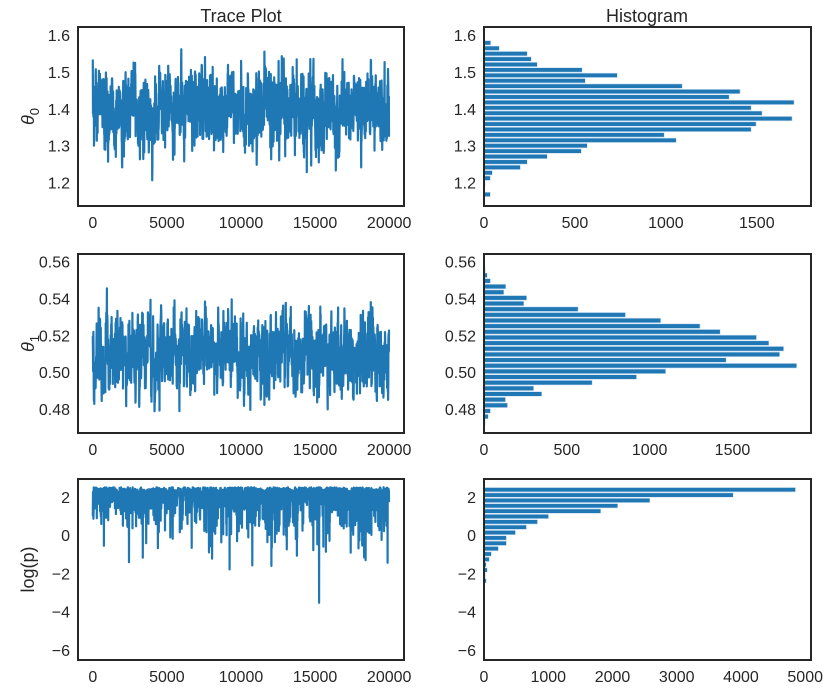  I want to click on y-tick-label: 0.52, so click(460, 336).